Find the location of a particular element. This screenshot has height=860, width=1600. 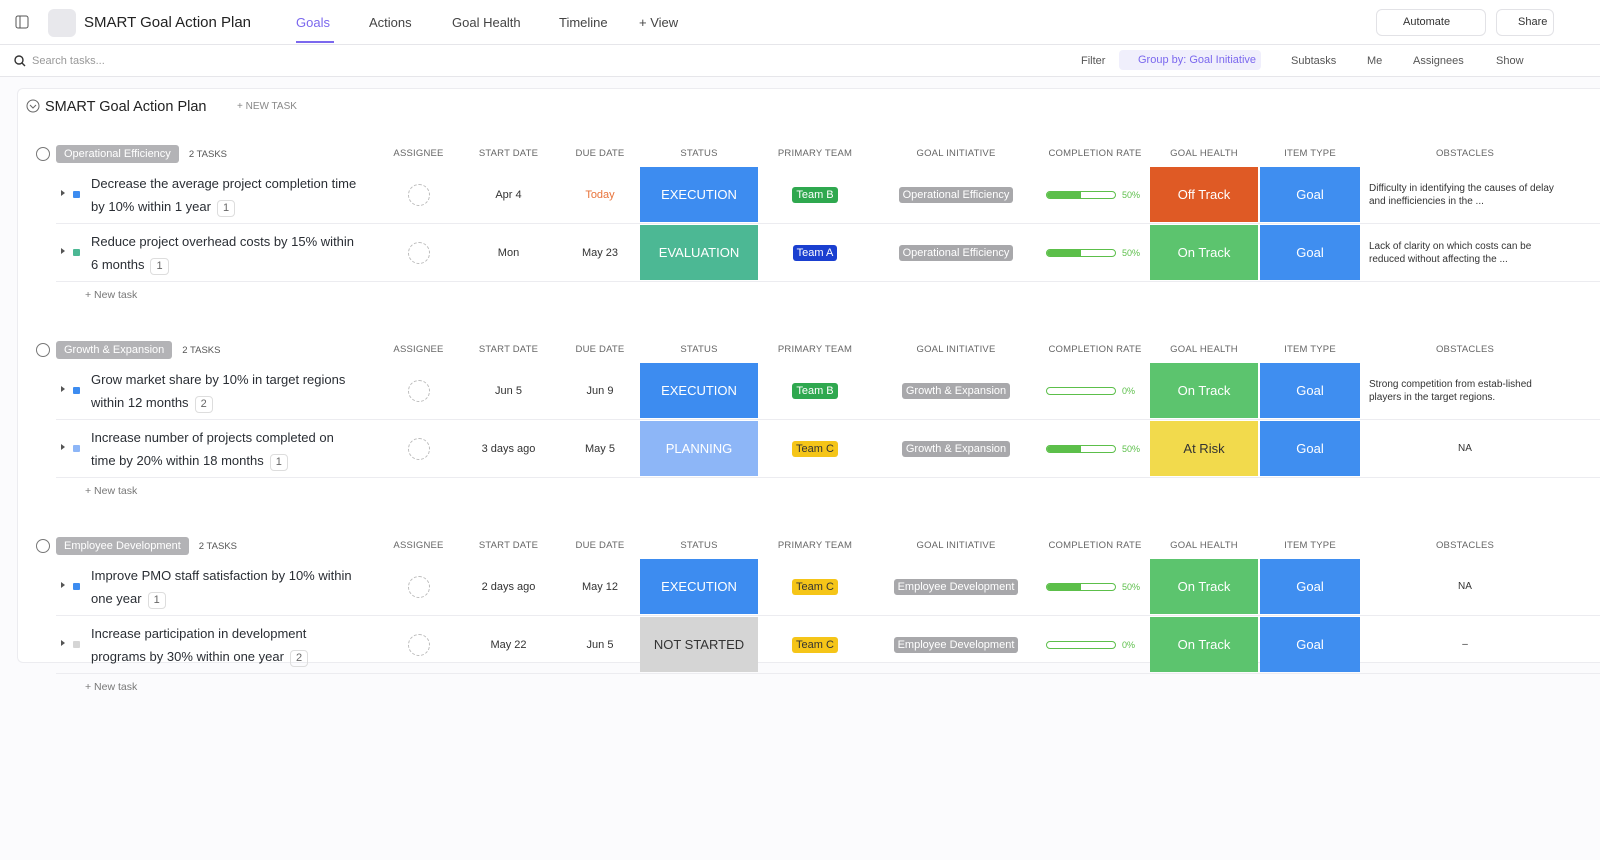

tab: Goal Health is located at coordinates (486, 22).